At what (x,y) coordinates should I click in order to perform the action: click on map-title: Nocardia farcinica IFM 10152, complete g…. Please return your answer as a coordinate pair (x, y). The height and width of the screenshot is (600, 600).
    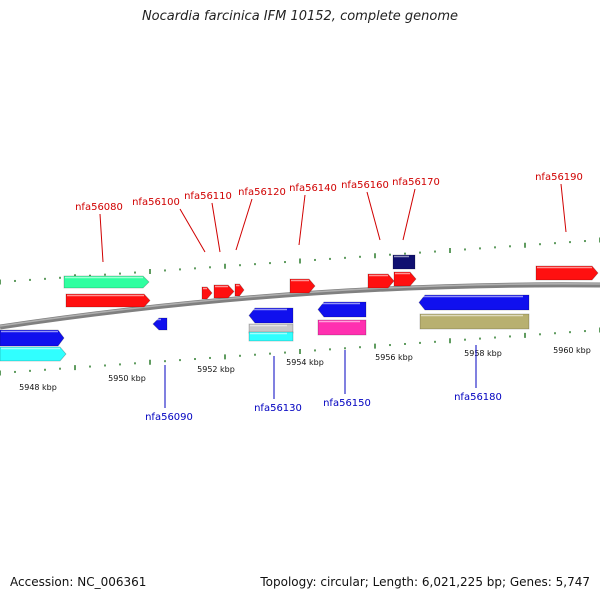
    Looking at the image, I should click on (300, 16).